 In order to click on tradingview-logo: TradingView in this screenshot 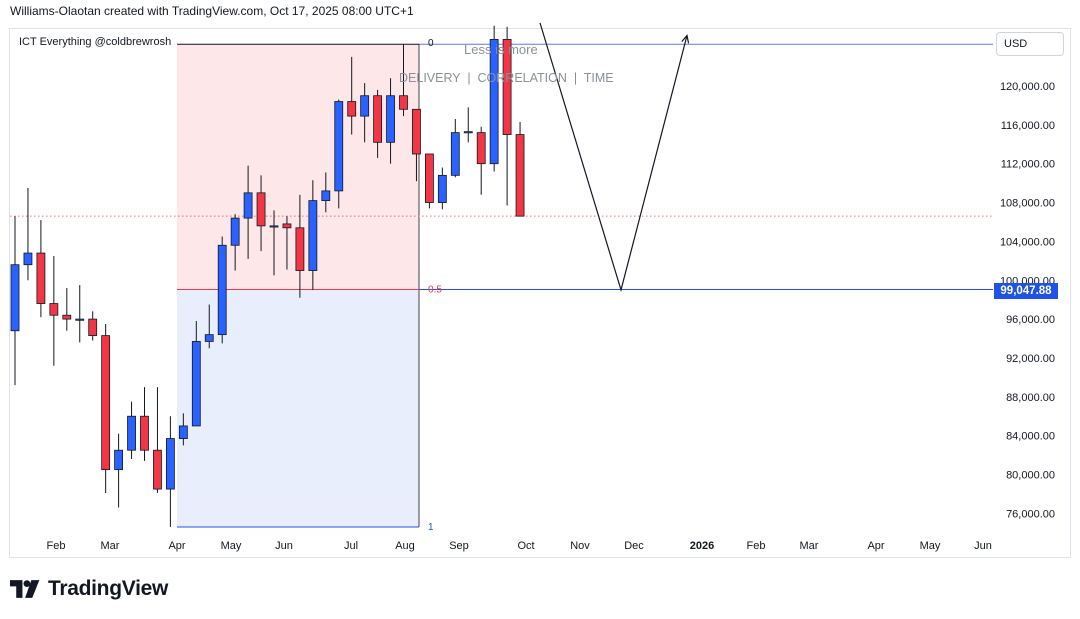, I will do `click(89, 589)`.